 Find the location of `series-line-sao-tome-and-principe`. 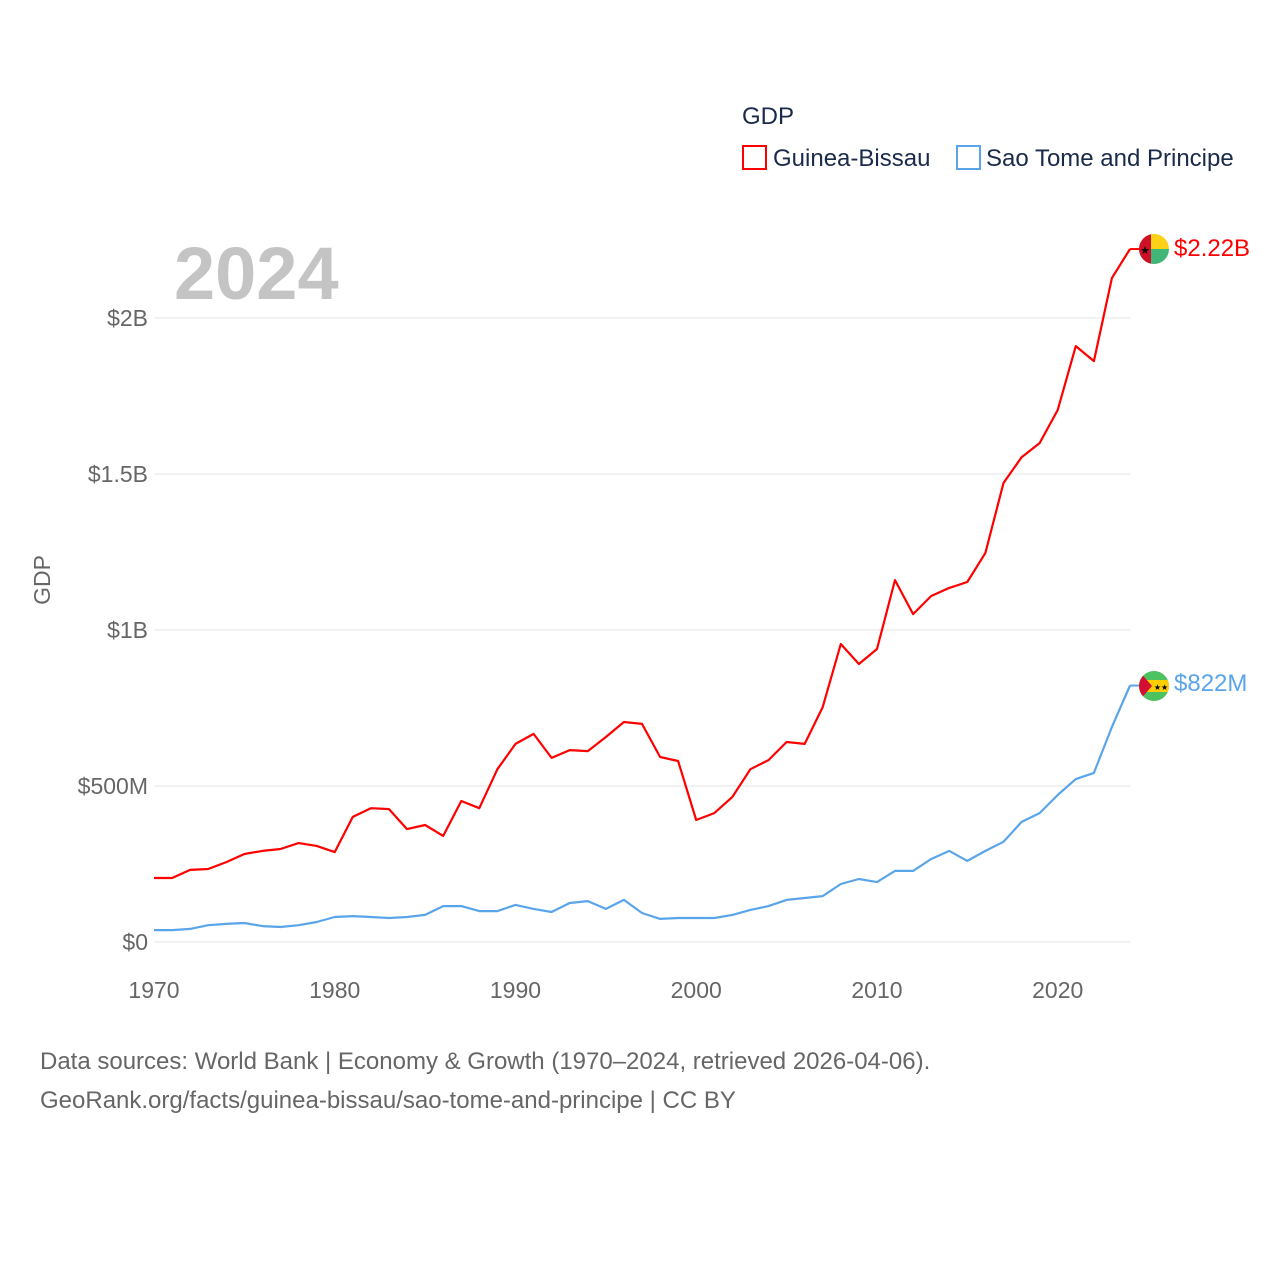

series-line-sao-tome-and-principe is located at coordinates (643, 808).